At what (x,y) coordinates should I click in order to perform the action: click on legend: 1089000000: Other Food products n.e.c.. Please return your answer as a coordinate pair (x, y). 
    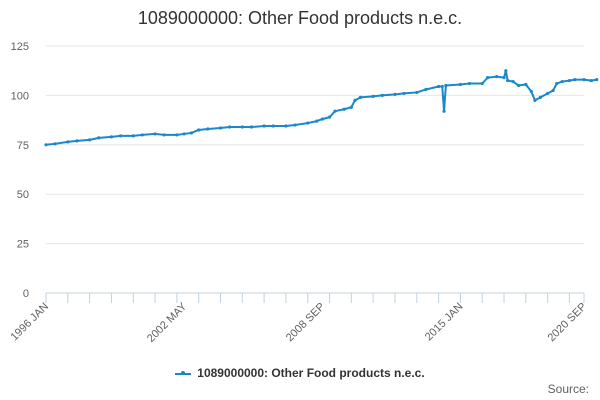
    Looking at the image, I should click on (300, 373).